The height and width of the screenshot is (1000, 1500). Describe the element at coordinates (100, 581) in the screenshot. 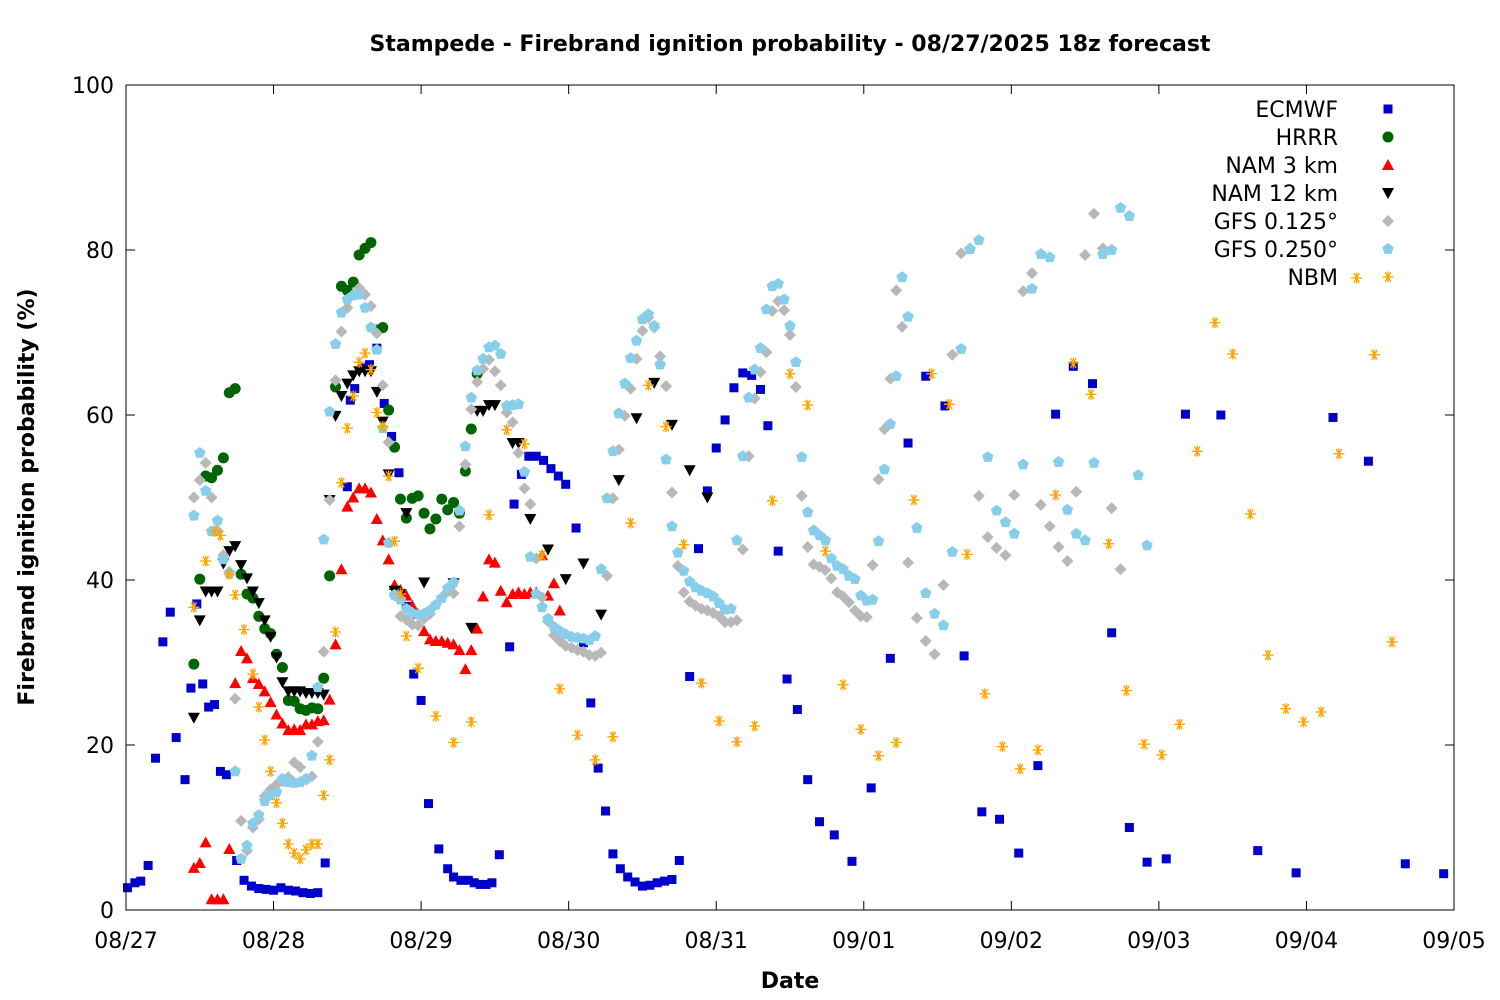

I see `y-tick-label: 40` at that location.